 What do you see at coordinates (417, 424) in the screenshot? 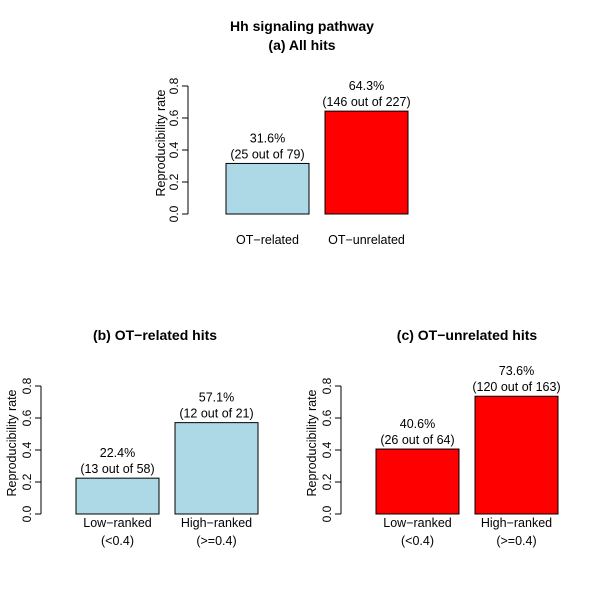
I see `bar-value-label: 40.6%` at bounding box center [417, 424].